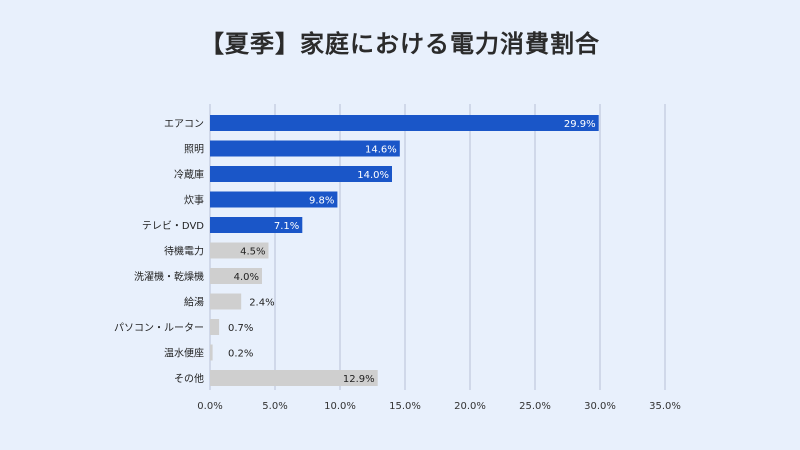  What do you see at coordinates (240, 328) in the screenshot?
I see `data-label: 0.7%` at bounding box center [240, 328].